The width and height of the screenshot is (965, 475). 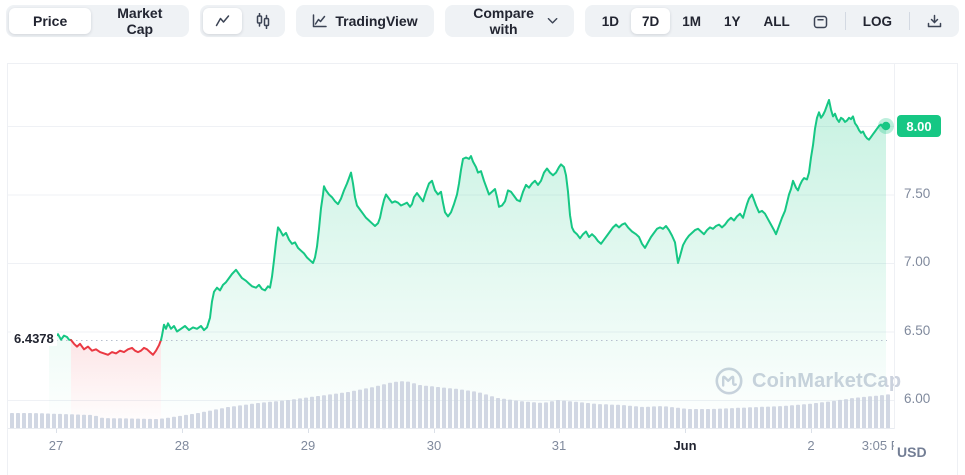 What do you see at coordinates (552, 20) in the screenshot?
I see `chevron-down-icon` at bounding box center [552, 20].